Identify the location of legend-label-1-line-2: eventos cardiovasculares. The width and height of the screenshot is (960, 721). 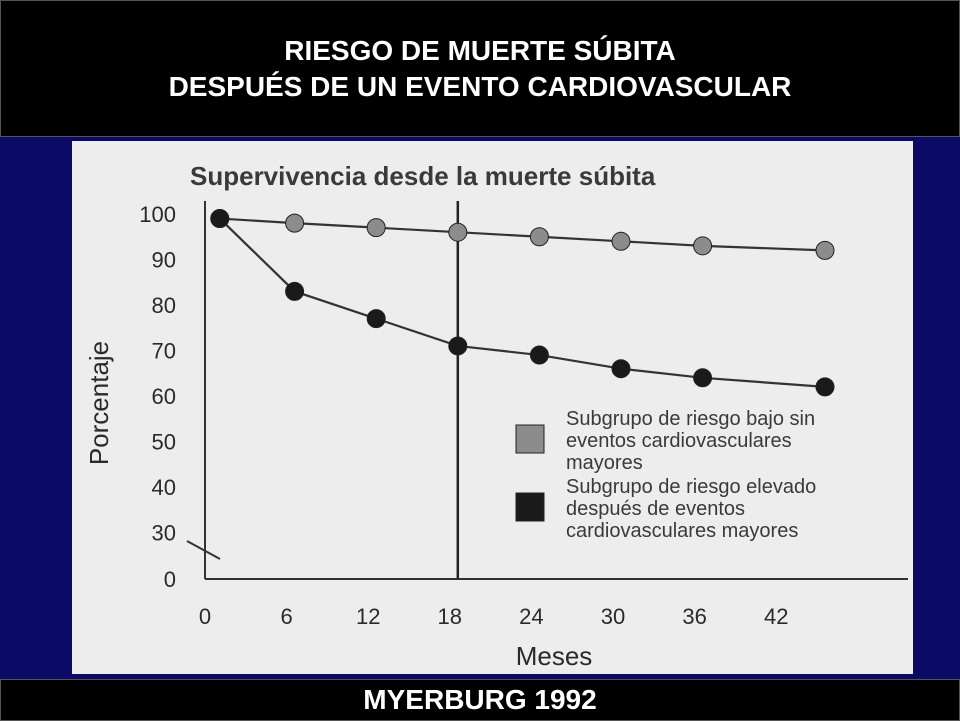
(679, 441).